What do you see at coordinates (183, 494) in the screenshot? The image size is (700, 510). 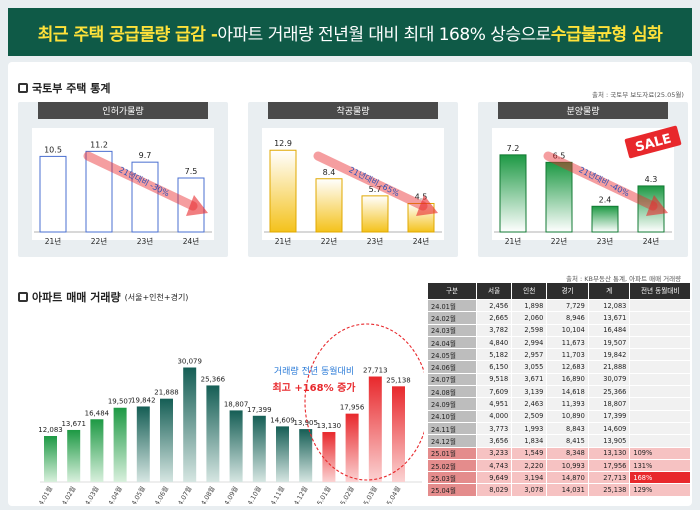 I see `tick-label: 24.07월` at bounding box center [183, 494].